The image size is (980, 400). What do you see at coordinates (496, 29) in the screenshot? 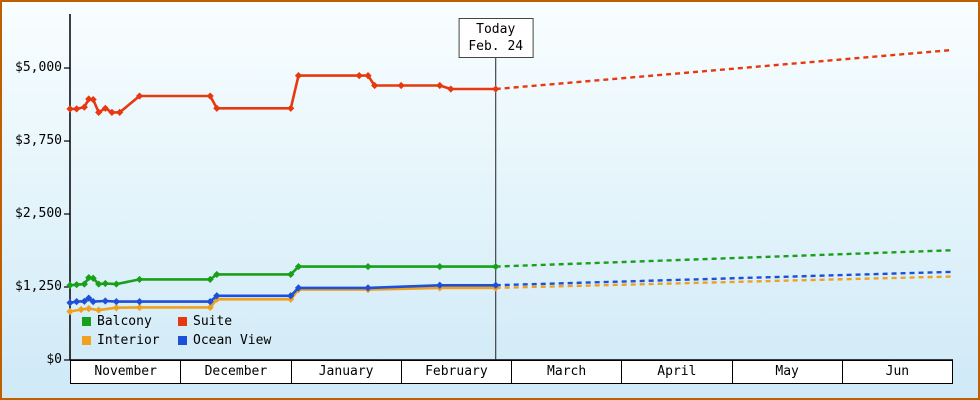
I see `today-flag-title: Today` at bounding box center [496, 29].